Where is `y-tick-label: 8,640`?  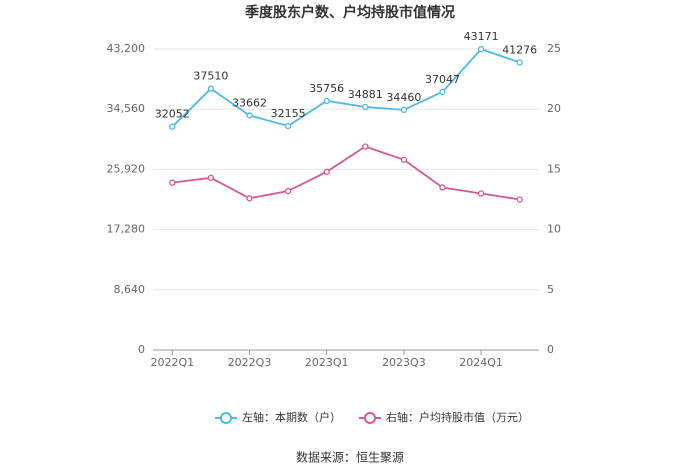
y-tick-label: 8,640 is located at coordinates (130, 289).